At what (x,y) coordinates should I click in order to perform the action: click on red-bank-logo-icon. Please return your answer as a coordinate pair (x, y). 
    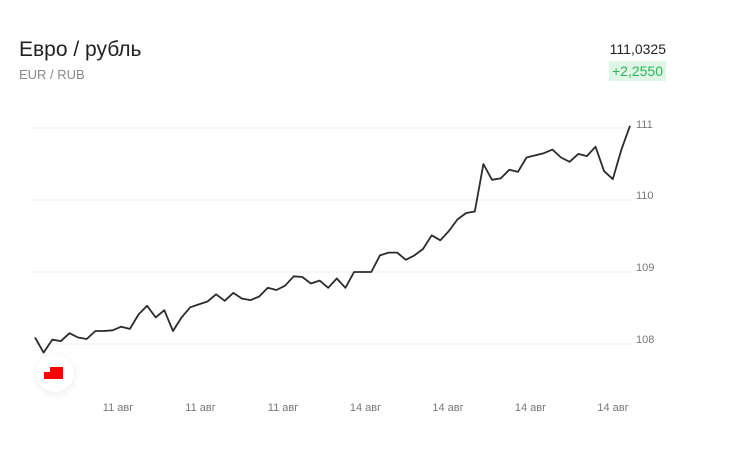
    Looking at the image, I should click on (55, 373).